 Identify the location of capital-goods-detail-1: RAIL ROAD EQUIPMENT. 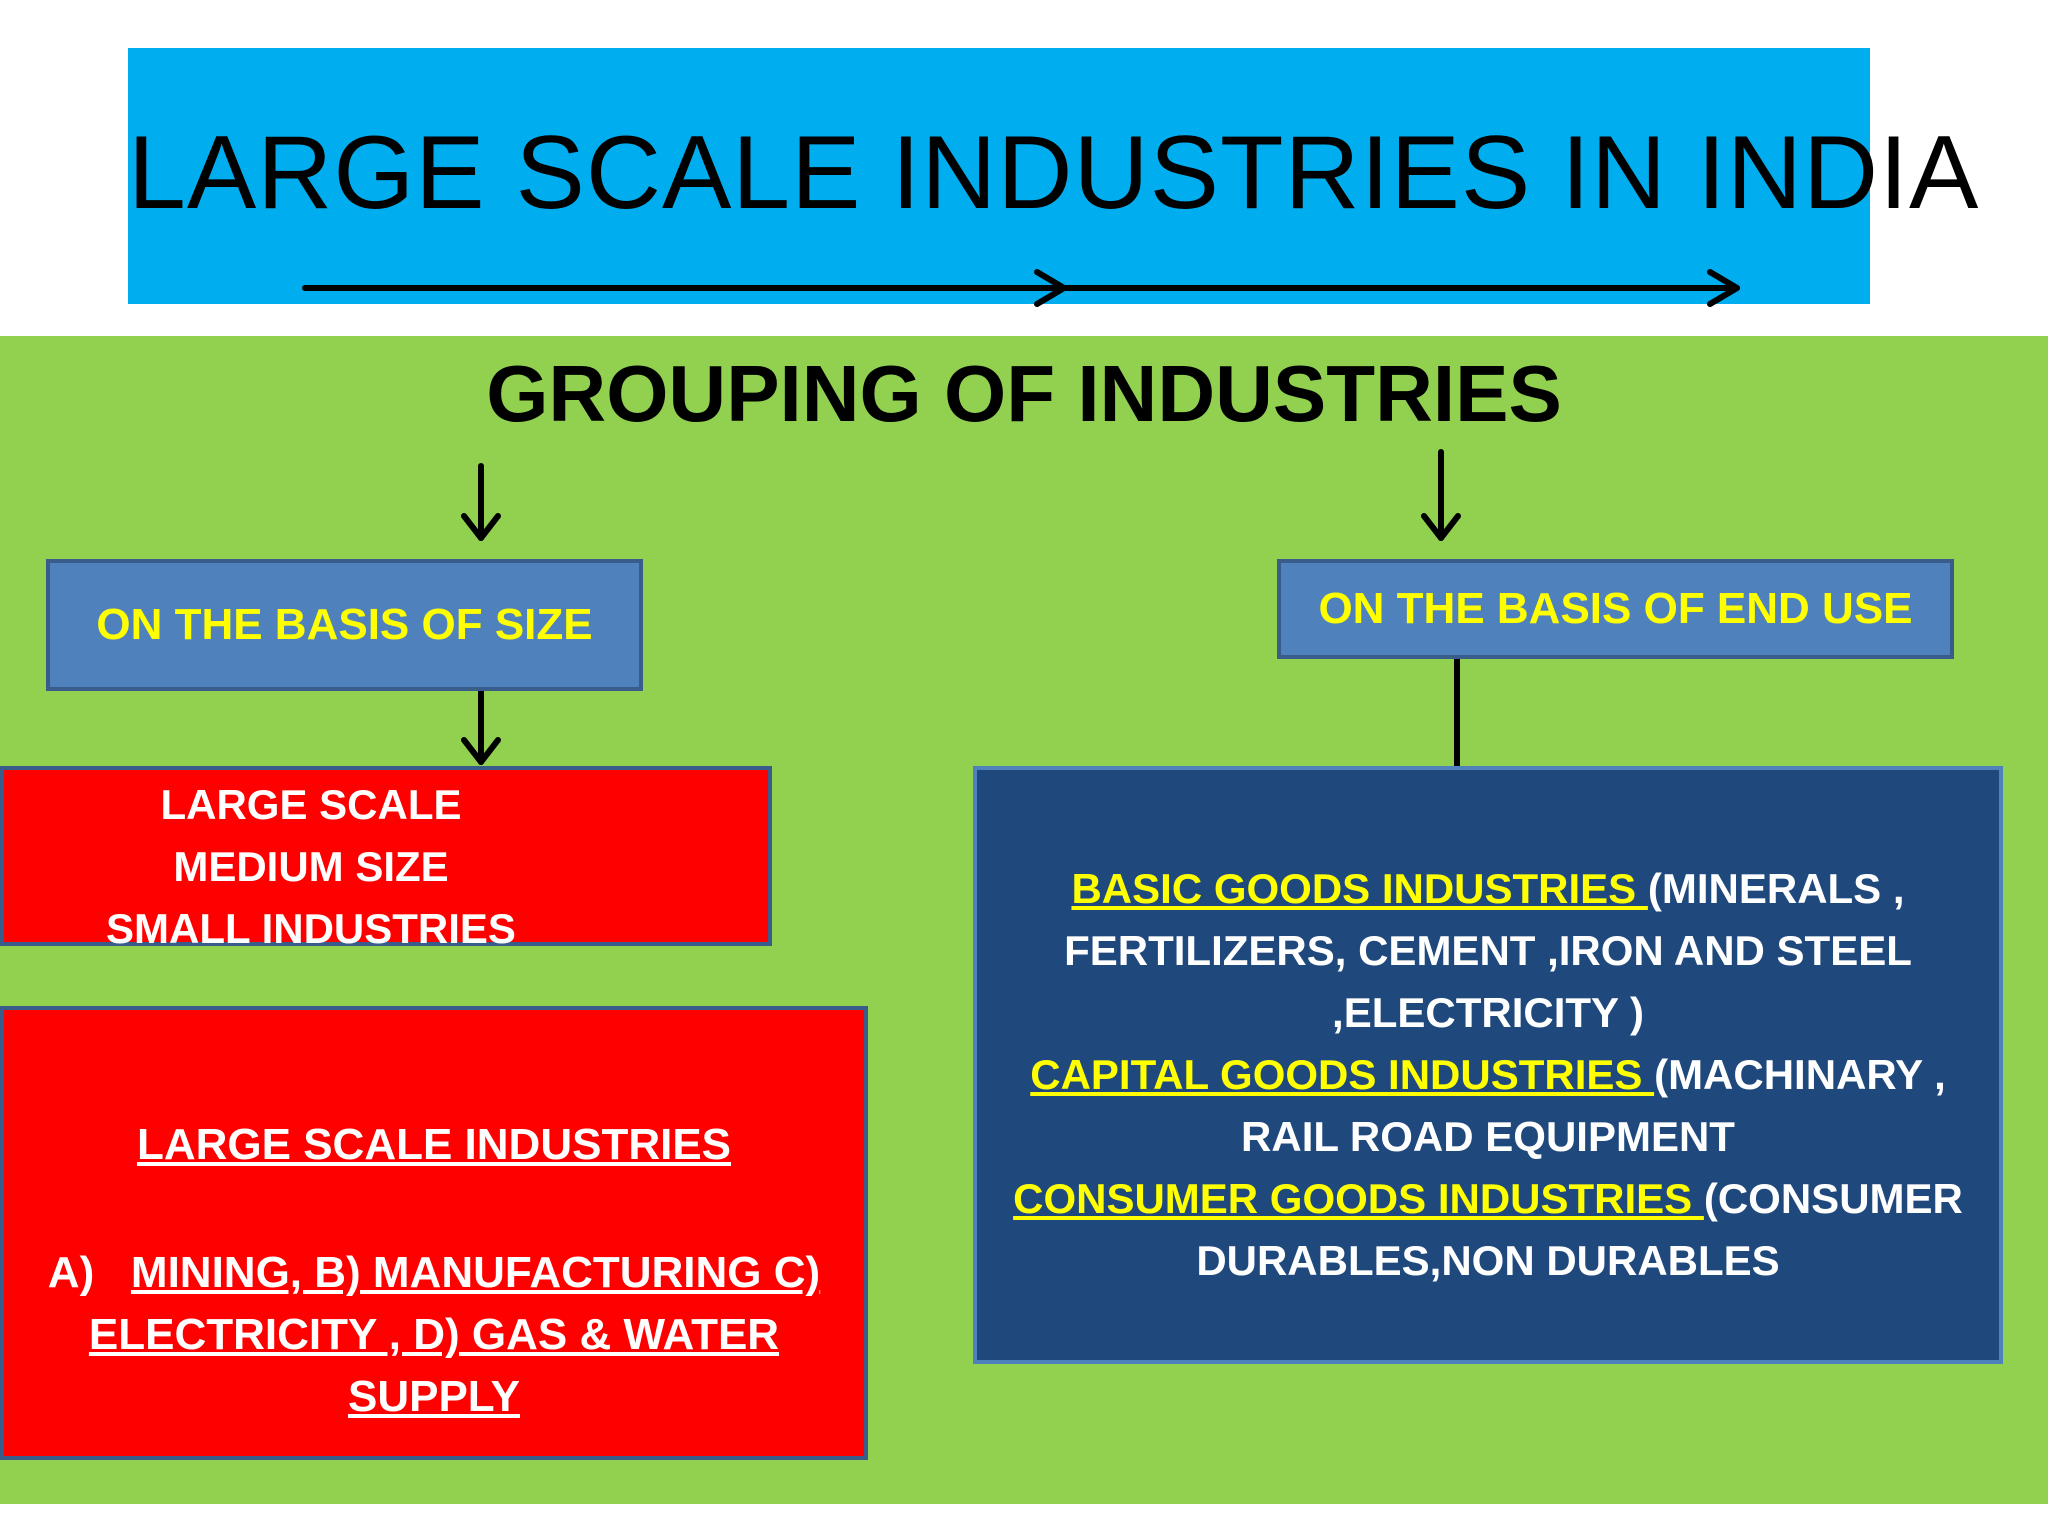
(1488, 1136).